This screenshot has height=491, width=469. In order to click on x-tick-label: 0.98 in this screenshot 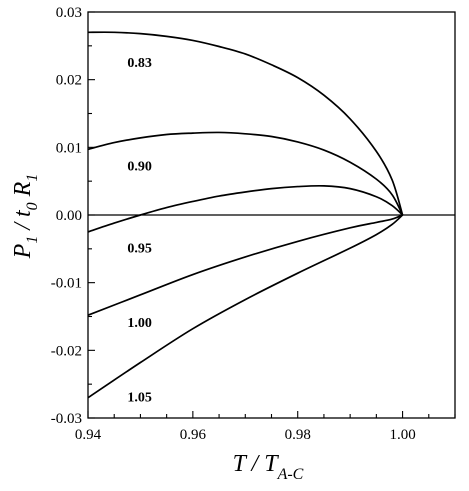, I will do `click(298, 435)`.